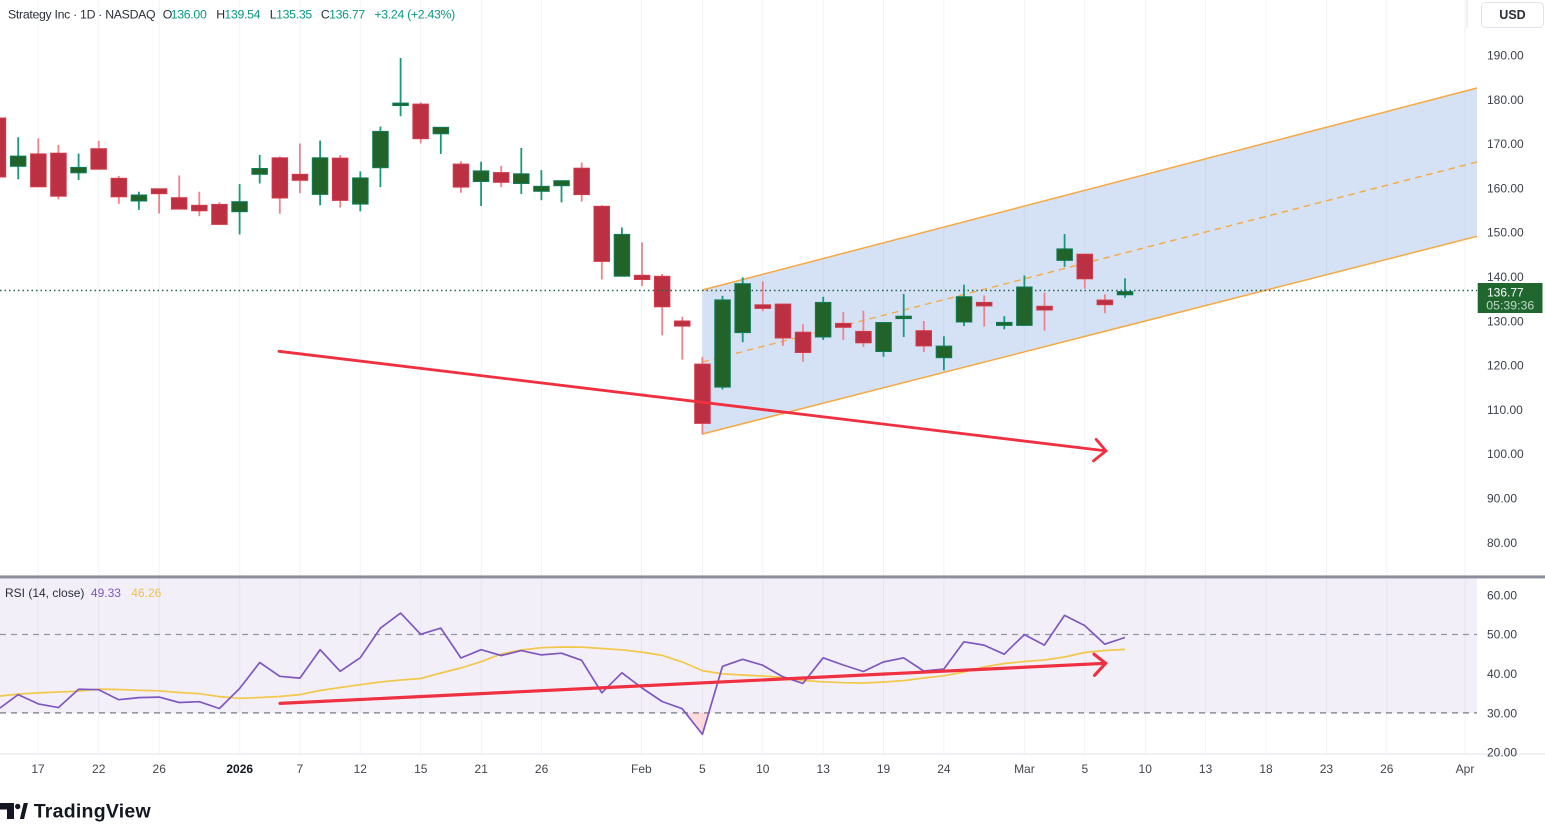 The height and width of the screenshot is (831, 1545). Describe the element at coordinates (1502, 499) in the screenshot. I see `svg-text: 90.00` at that location.